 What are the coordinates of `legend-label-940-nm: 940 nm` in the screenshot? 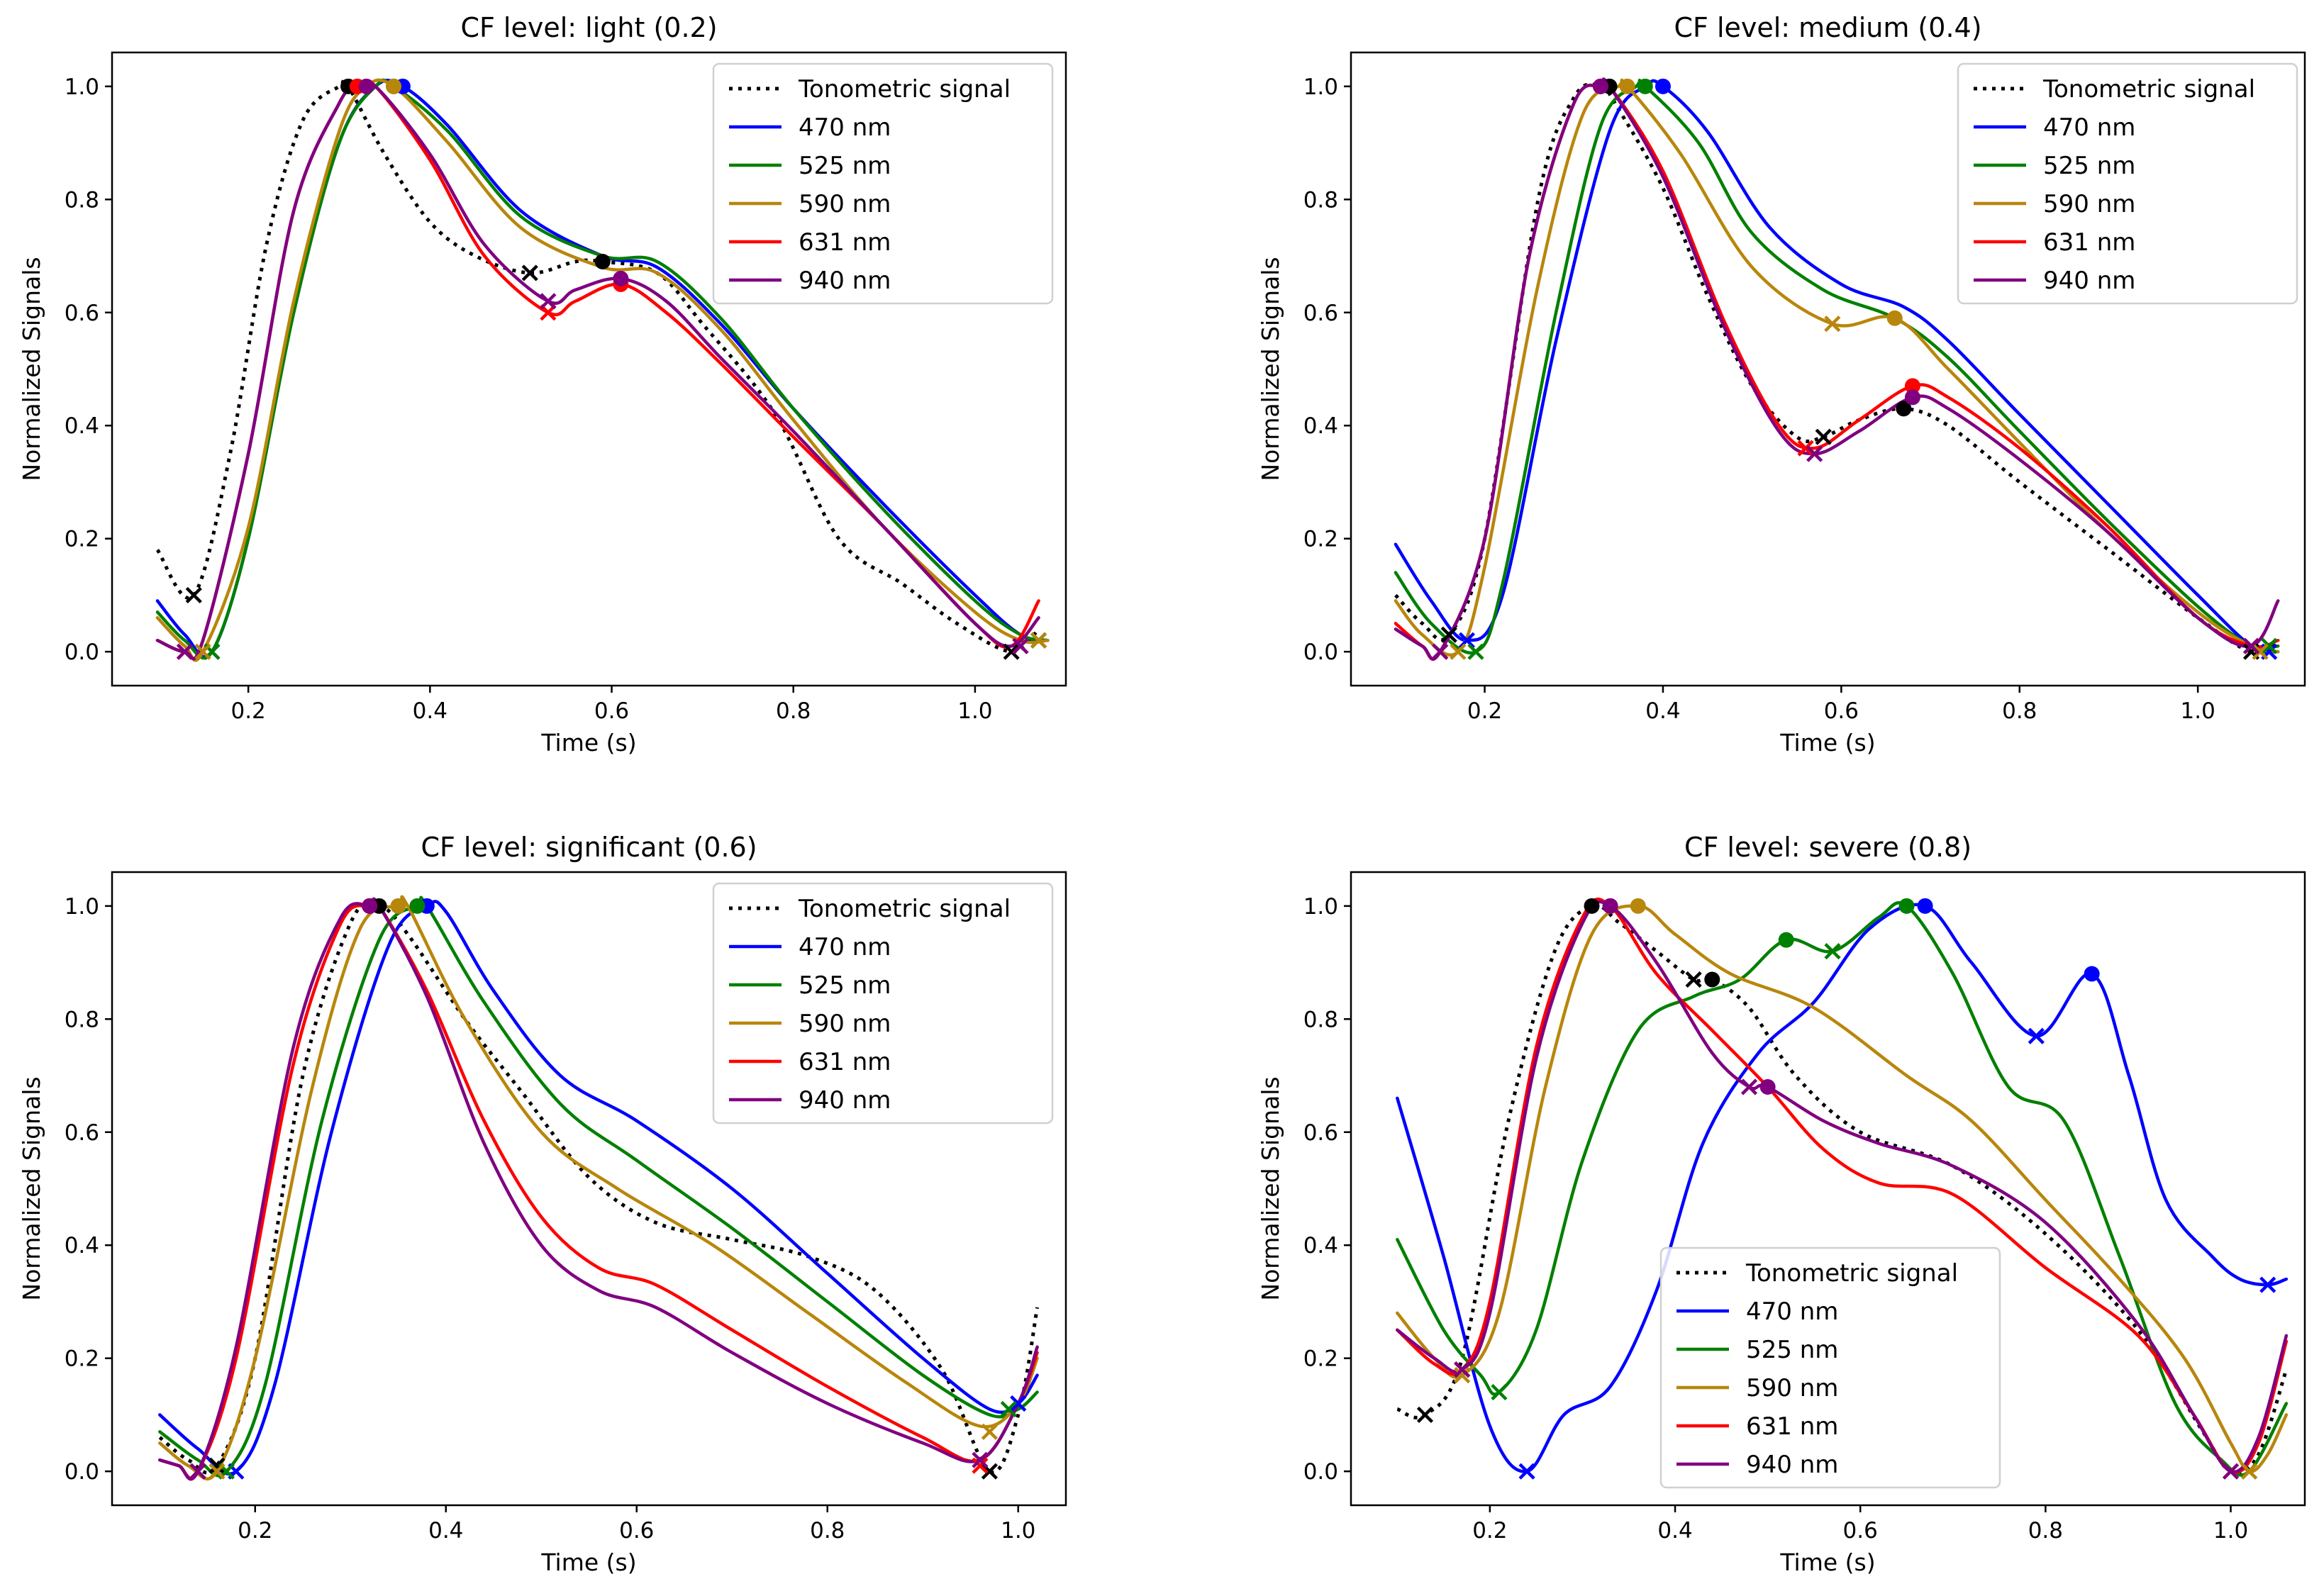 It's located at (845, 1100).